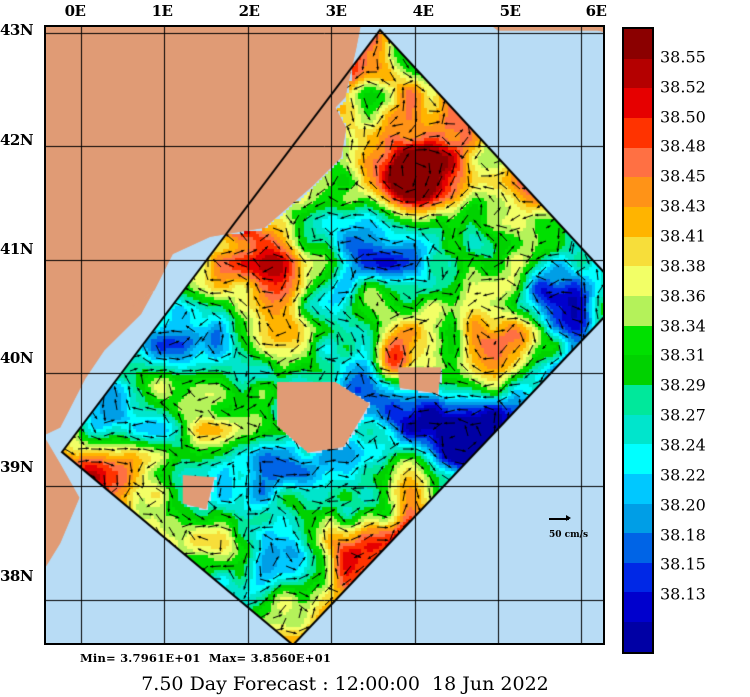  I want to click on colorbar-tick-label: 38.15, so click(683, 564).